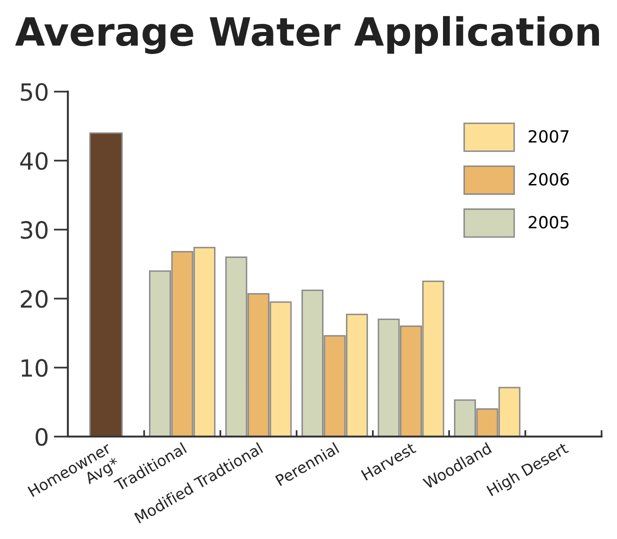  What do you see at coordinates (548, 179) in the screenshot?
I see `legend-label: 2006` at bounding box center [548, 179].